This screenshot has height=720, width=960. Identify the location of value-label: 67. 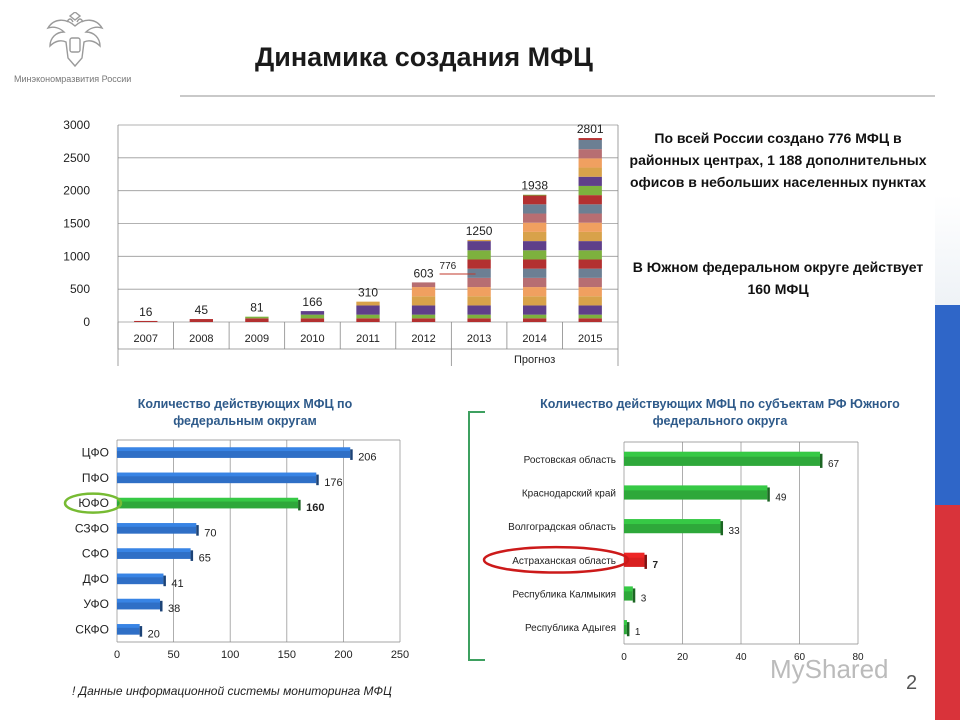
(834, 464).